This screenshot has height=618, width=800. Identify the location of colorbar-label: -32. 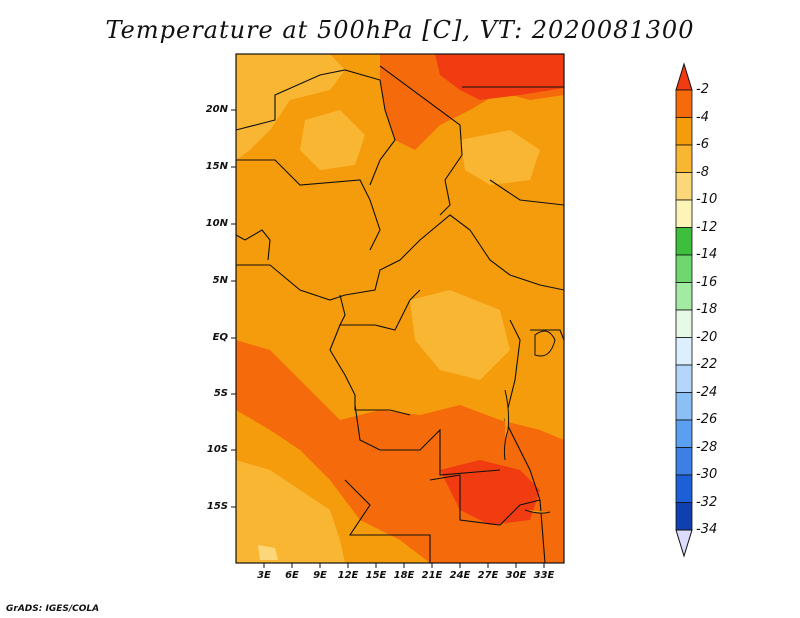
(707, 502).